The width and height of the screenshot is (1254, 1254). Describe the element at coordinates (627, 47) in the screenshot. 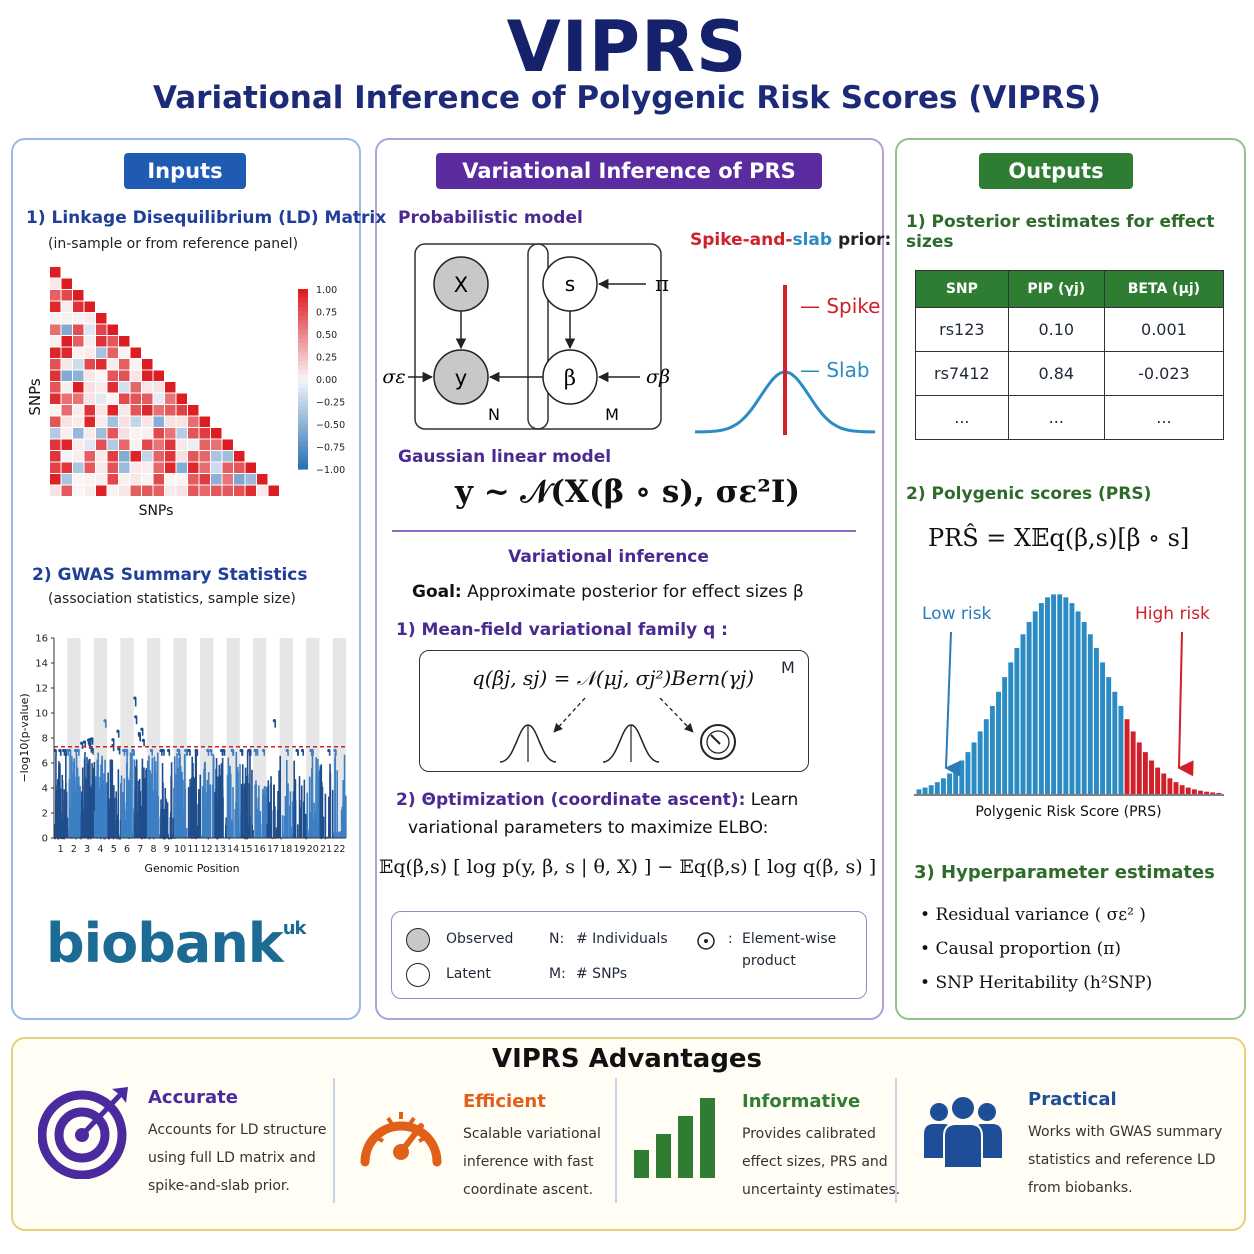

I see `page-title: VIPRS` at that location.